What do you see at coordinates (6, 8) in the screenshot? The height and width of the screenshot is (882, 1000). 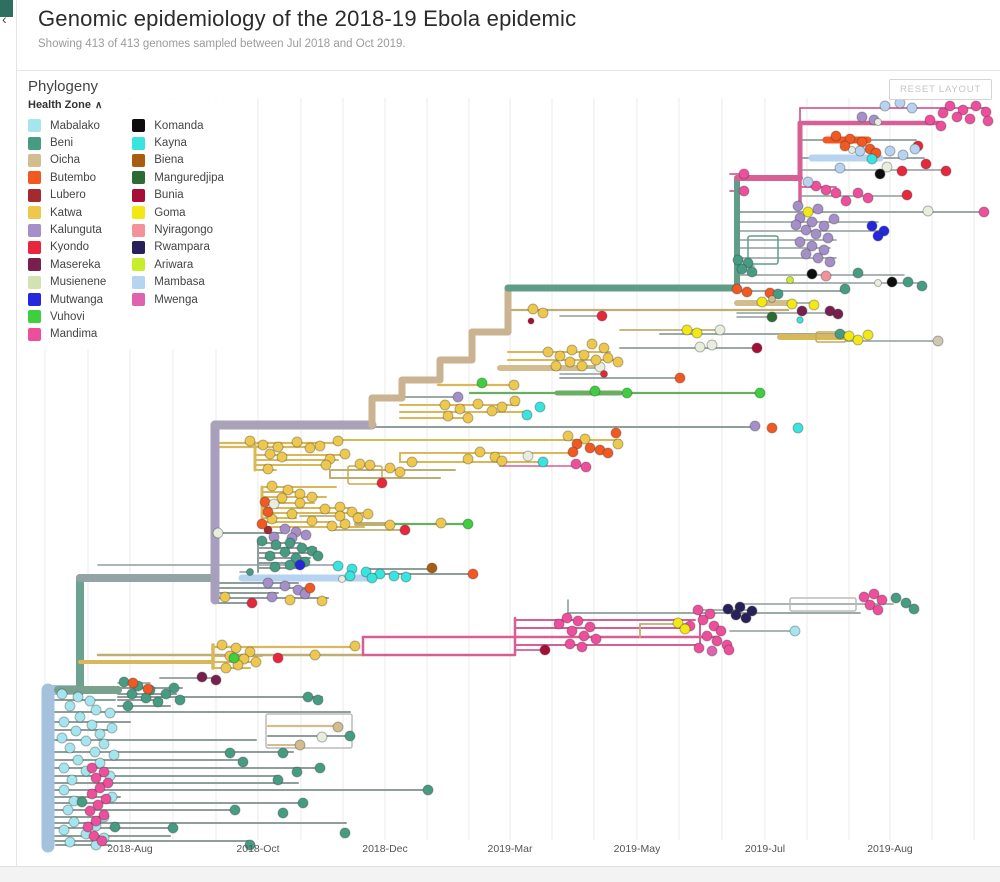 I see `sidebar-color-tab` at bounding box center [6, 8].